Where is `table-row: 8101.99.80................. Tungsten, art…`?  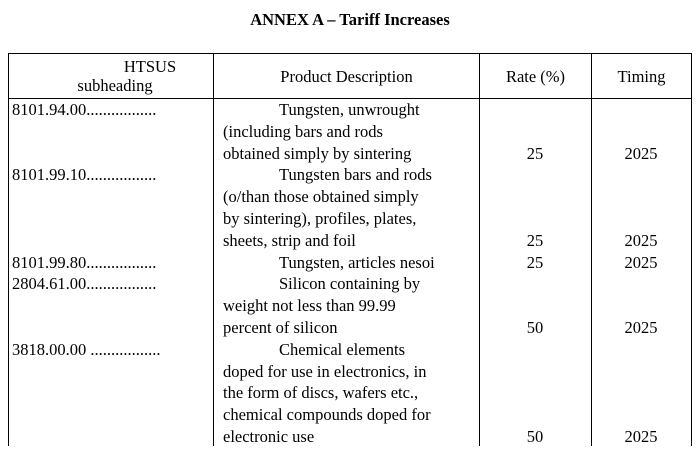 table-row: 8101.99.80................. Tungsten, art… is located at coordinates (350, 263).